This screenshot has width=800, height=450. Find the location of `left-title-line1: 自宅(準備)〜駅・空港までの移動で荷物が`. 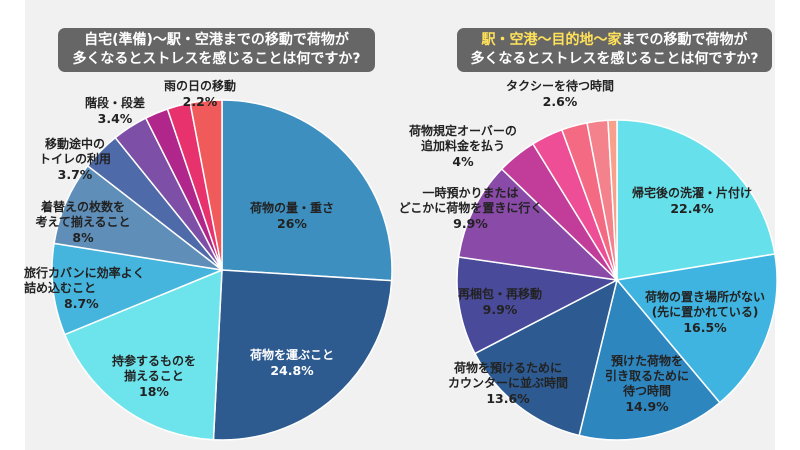

left-title-line1: 自宅(準備)〜駅・空港までの移動で荷物が is located at coordinates (216, 40).